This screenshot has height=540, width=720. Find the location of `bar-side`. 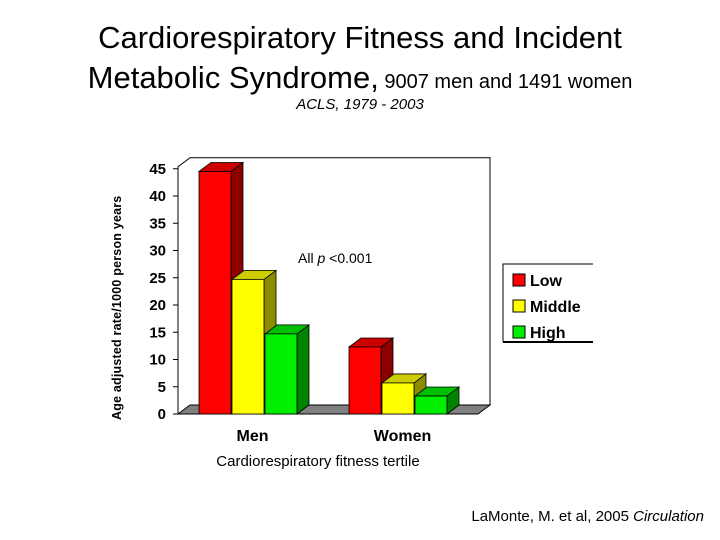

bar-side is located at coordinates (303, 369).